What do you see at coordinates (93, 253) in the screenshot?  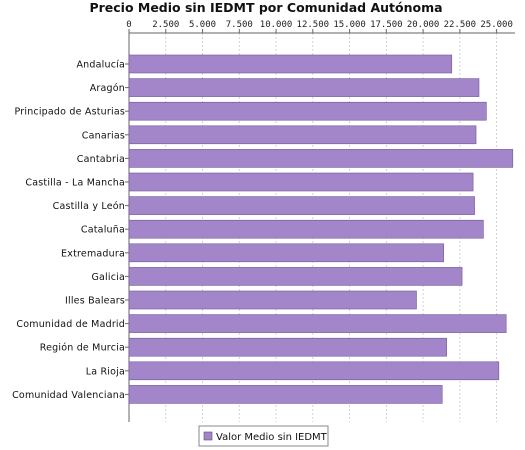 I see `category-label: Extremadura` at bounding box center [93, 253].